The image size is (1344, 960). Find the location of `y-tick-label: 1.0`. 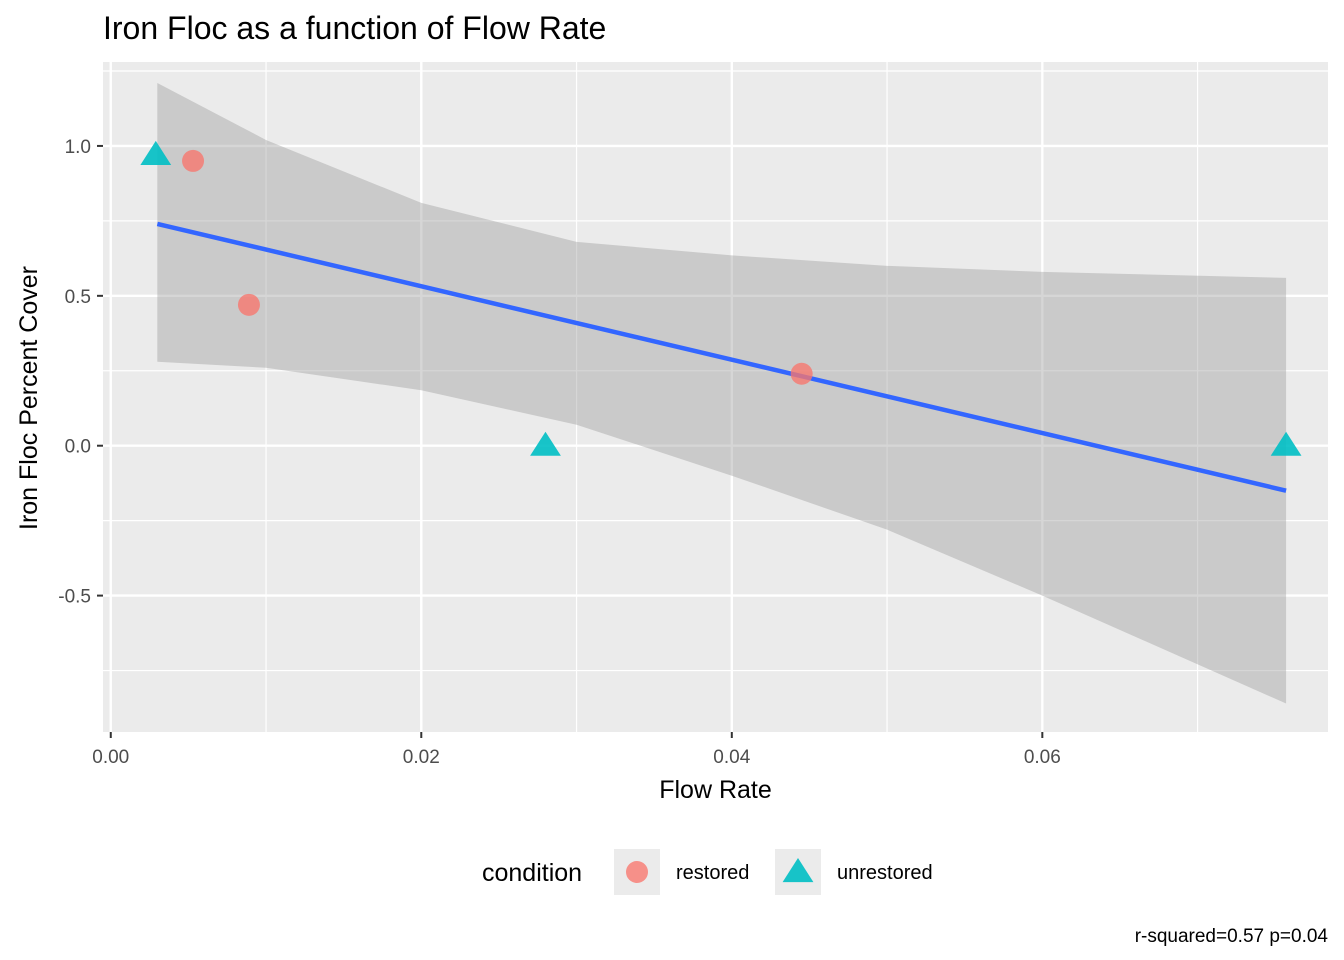

y-tick-label: 1.0 is located at coordinates (78, 147).